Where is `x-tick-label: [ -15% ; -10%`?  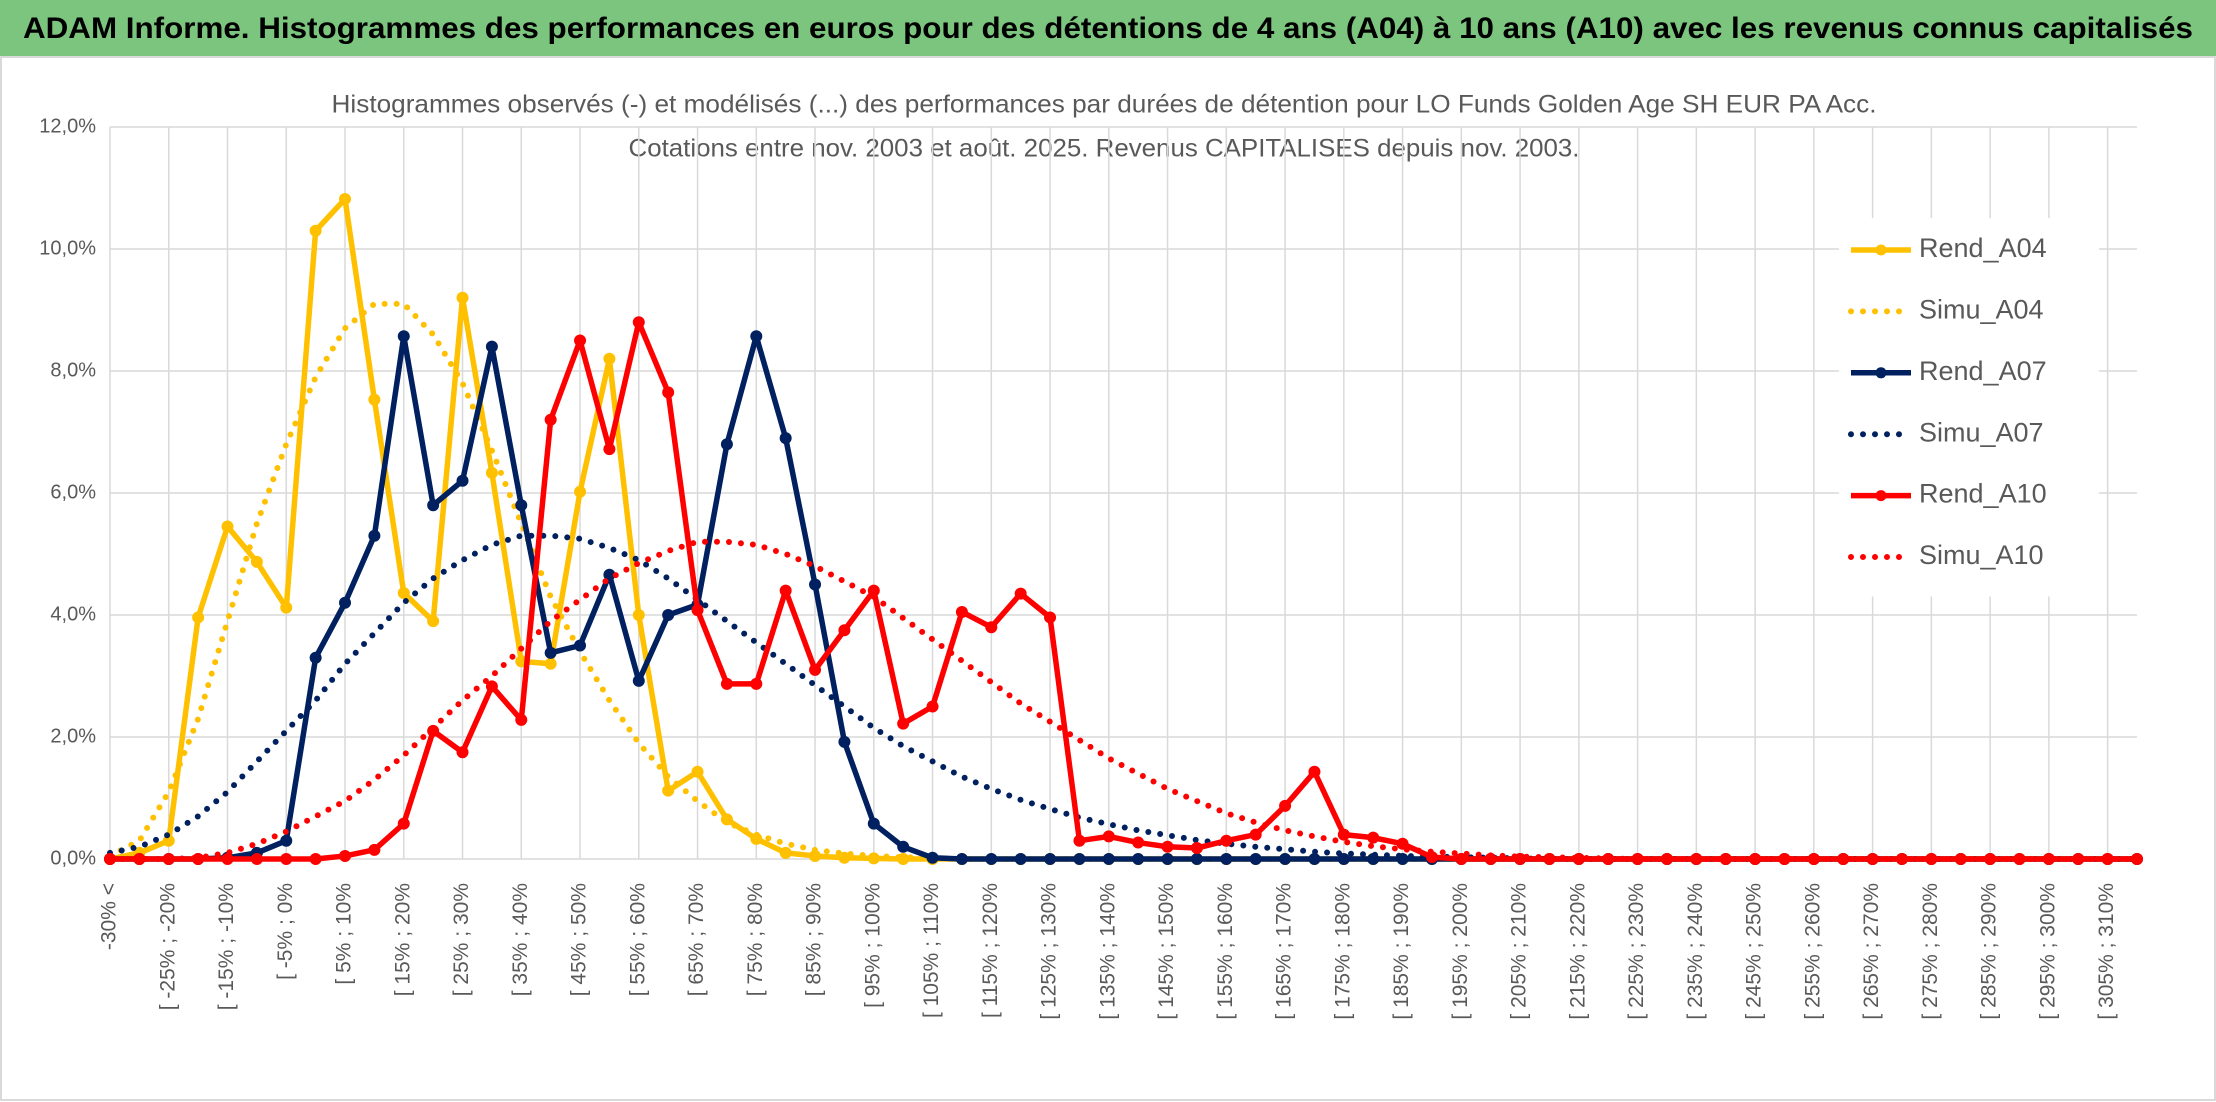 x-tick-label: [ -15% ; -10% is located at coordinates (226, 946).